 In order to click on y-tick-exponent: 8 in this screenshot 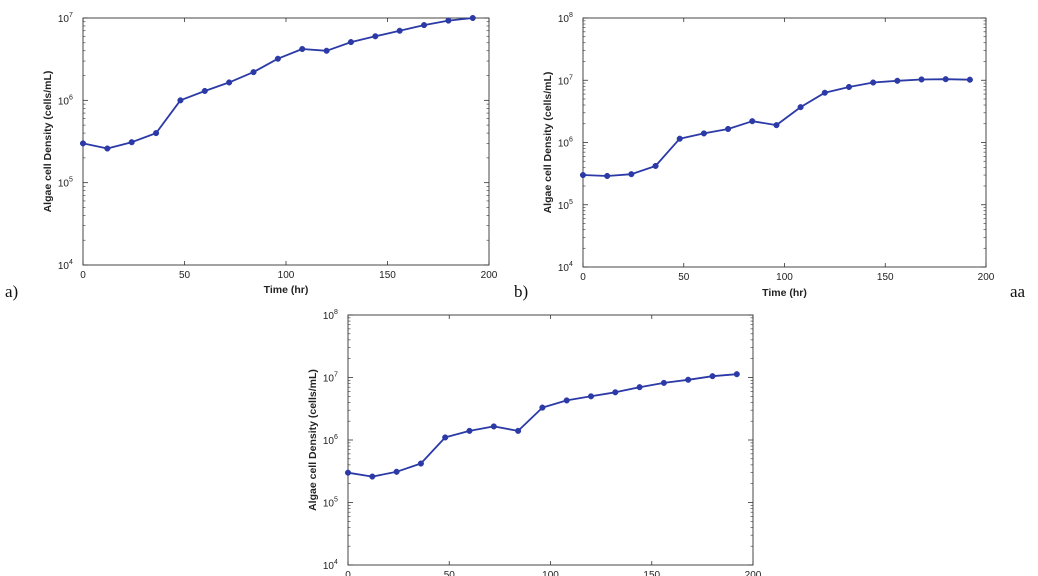, I will do `click(571, 15)`.